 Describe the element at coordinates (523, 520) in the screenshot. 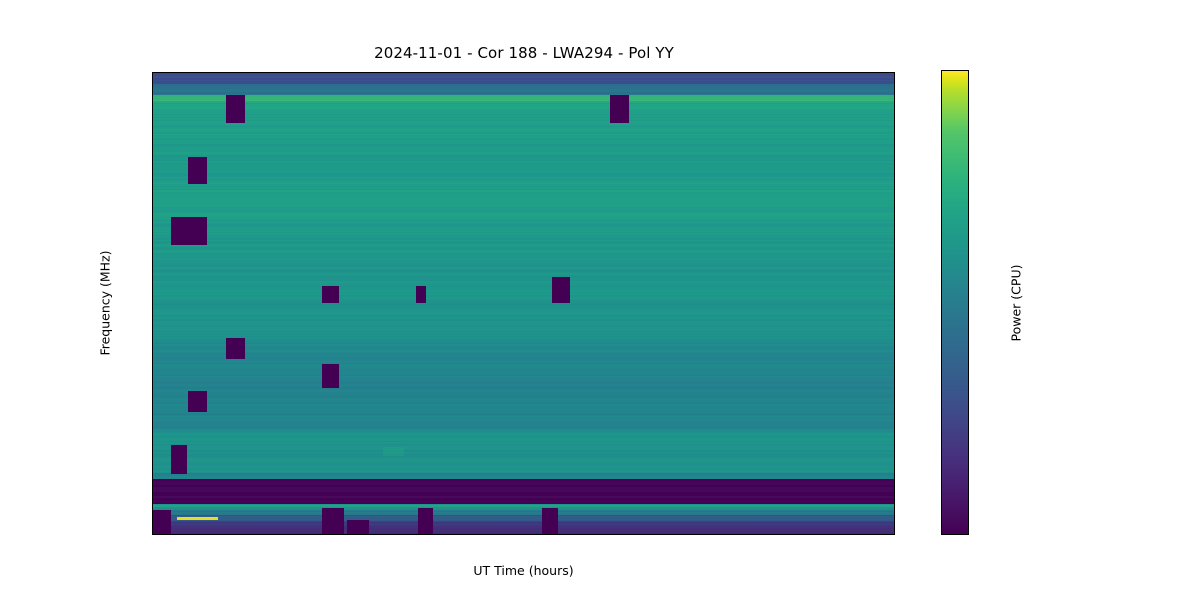

I see `low-frequency-gradient` at that location.